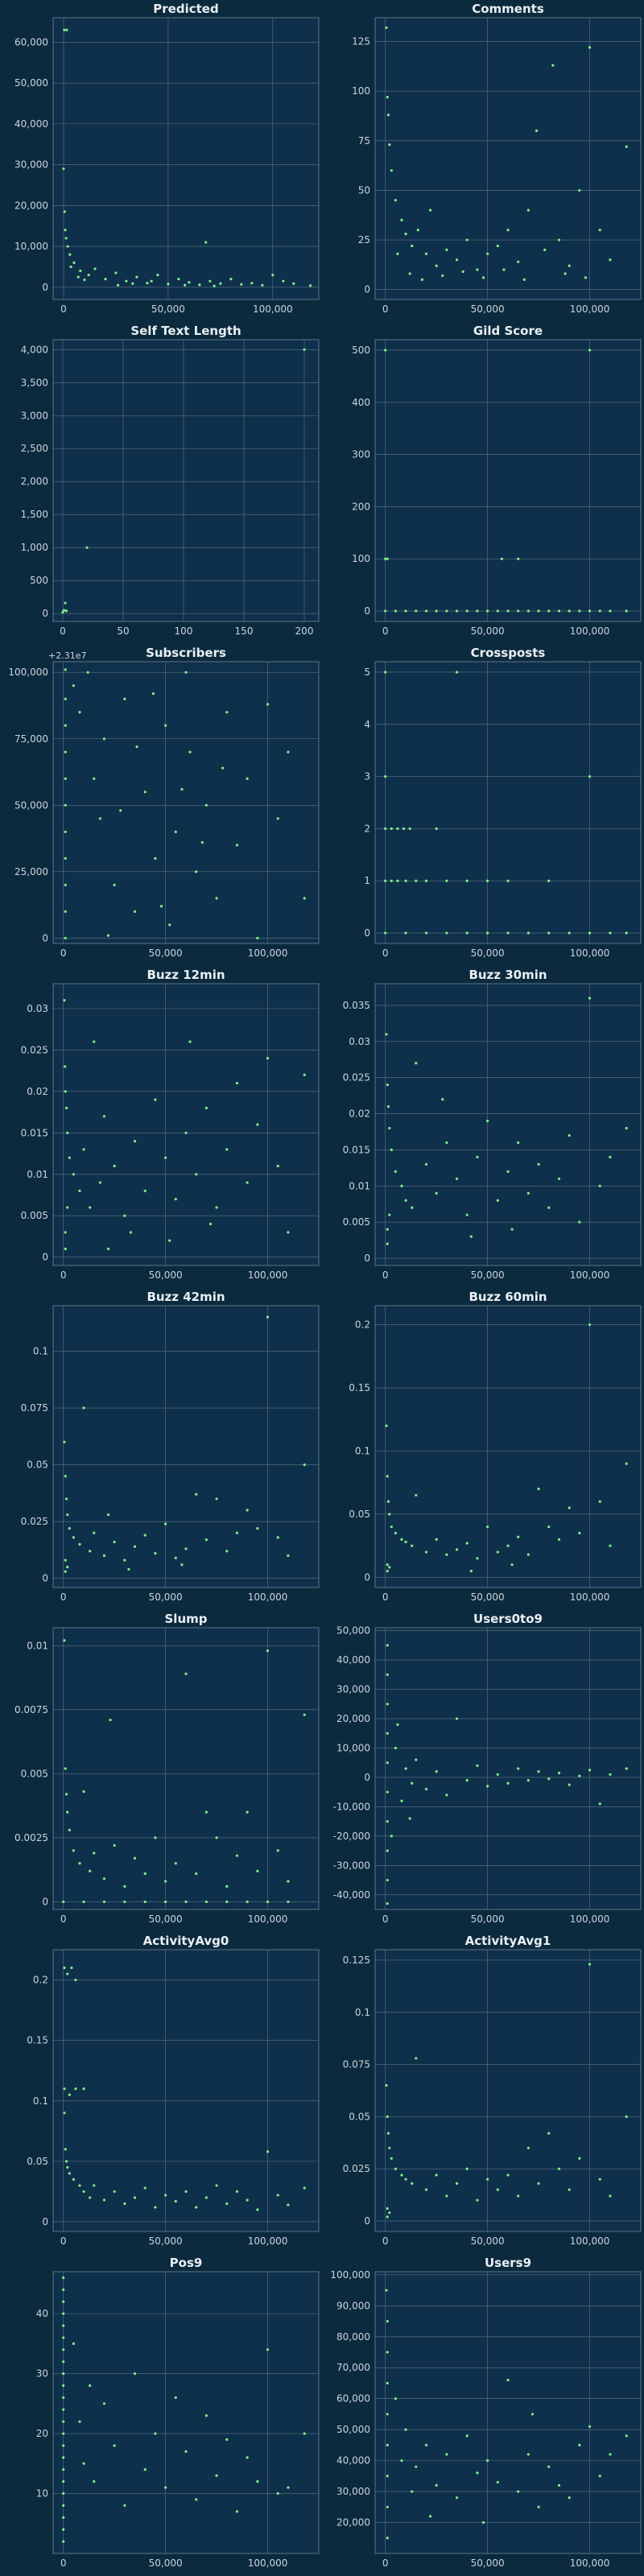 The width and height of the screenshot is (644, 2576). What do you see at coordinates (488, 953) in the screenshot?
I see `crossposts-x-tick-label: 50,000` at bounding box center [488, 953].